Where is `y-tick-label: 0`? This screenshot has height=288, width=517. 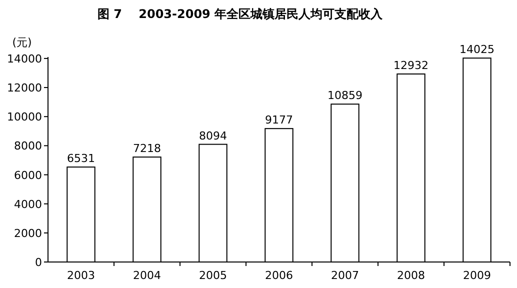
y-tick-label: 0 is located at coordinates (38, 262).